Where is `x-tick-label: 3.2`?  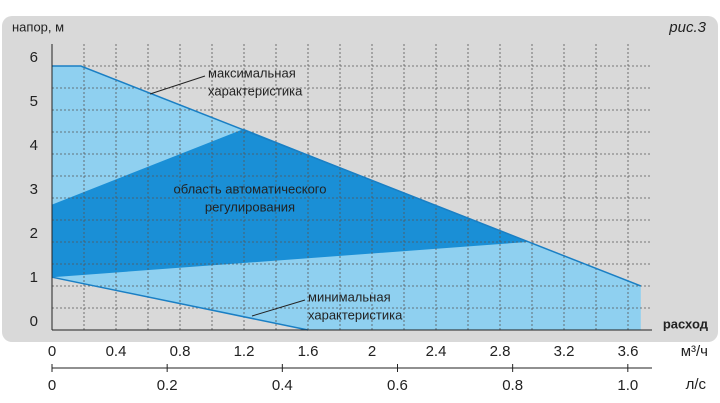
x-tick-label: 3.2 is located at coordinates (564, 351).